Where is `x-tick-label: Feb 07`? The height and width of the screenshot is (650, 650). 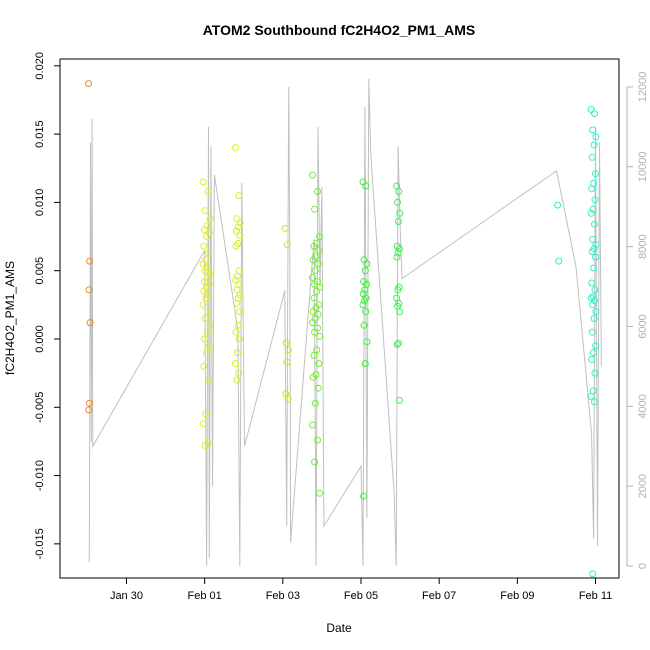
x-tick-label: Feb 07 is located at coordinates (439, 596).